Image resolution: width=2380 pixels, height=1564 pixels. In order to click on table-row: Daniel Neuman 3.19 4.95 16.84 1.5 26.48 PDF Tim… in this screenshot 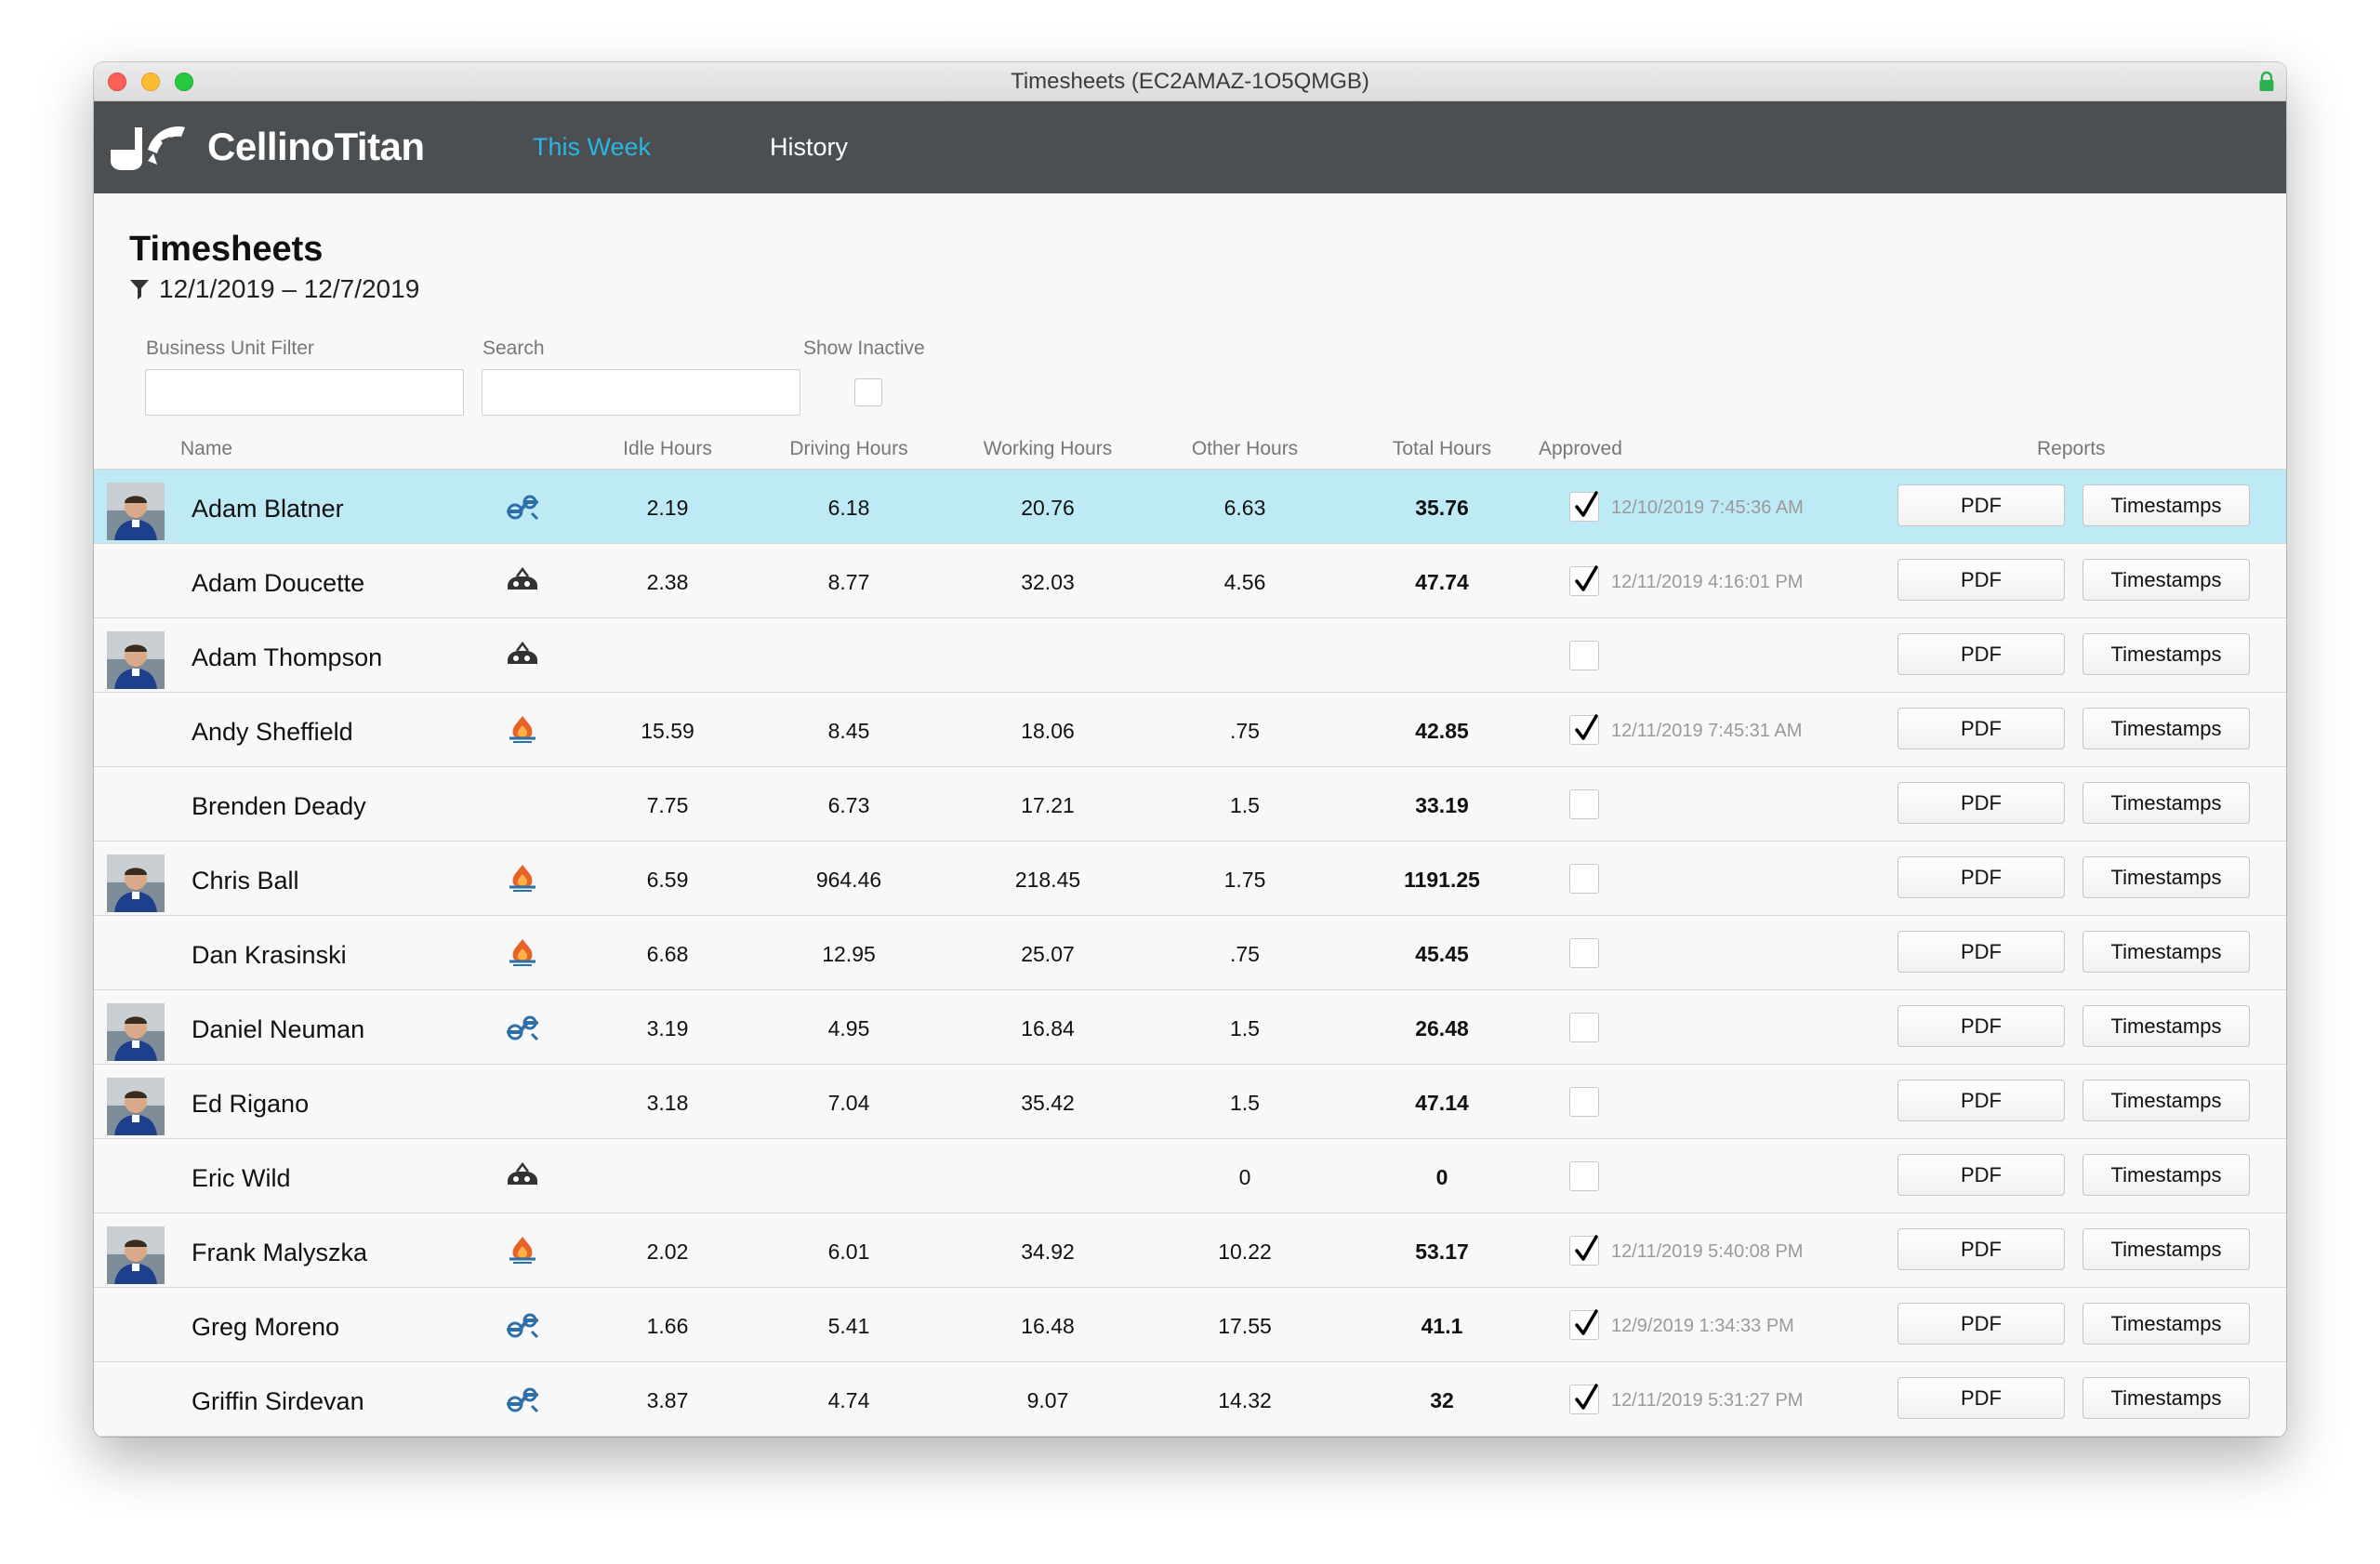, I will do `click(1190, 1027)`.